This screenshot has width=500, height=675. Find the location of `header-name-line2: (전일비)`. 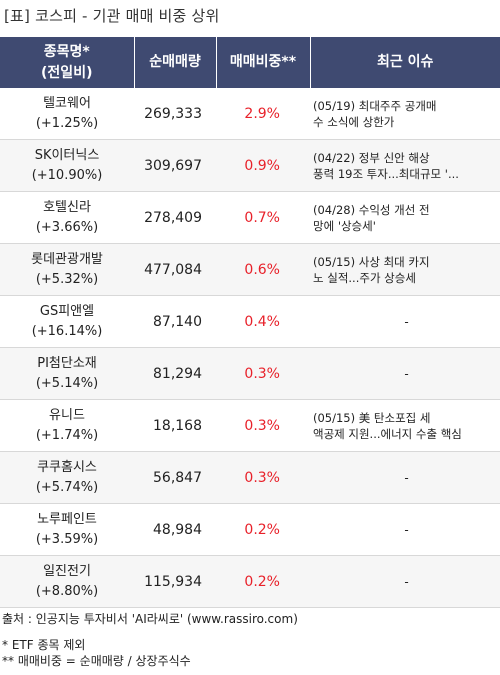

header-name-line2: (전일비) is located at coordinates (67, 72).